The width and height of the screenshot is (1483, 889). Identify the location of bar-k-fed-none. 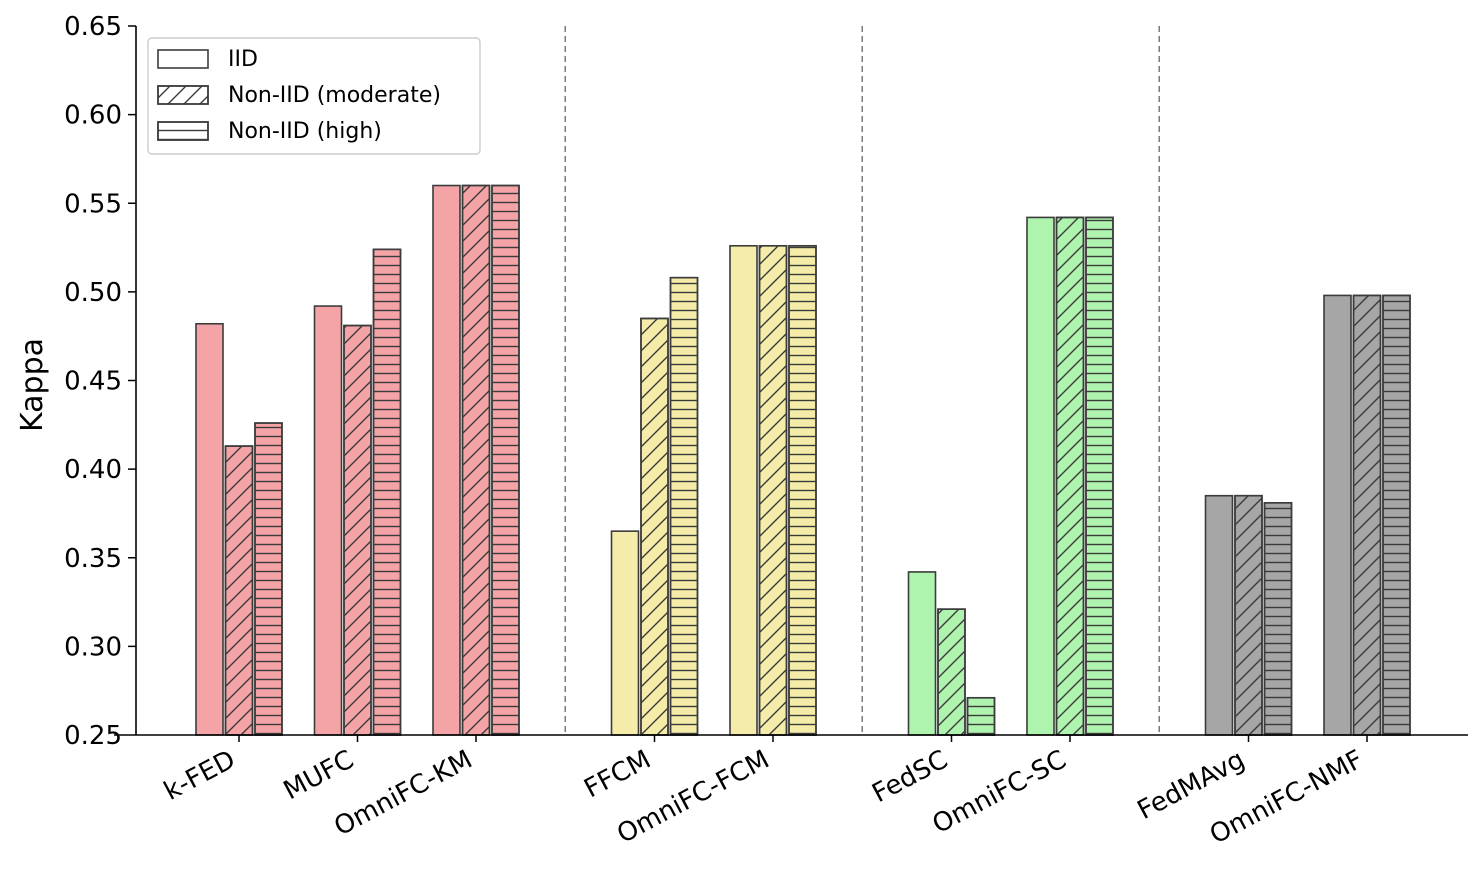
(209, 529).